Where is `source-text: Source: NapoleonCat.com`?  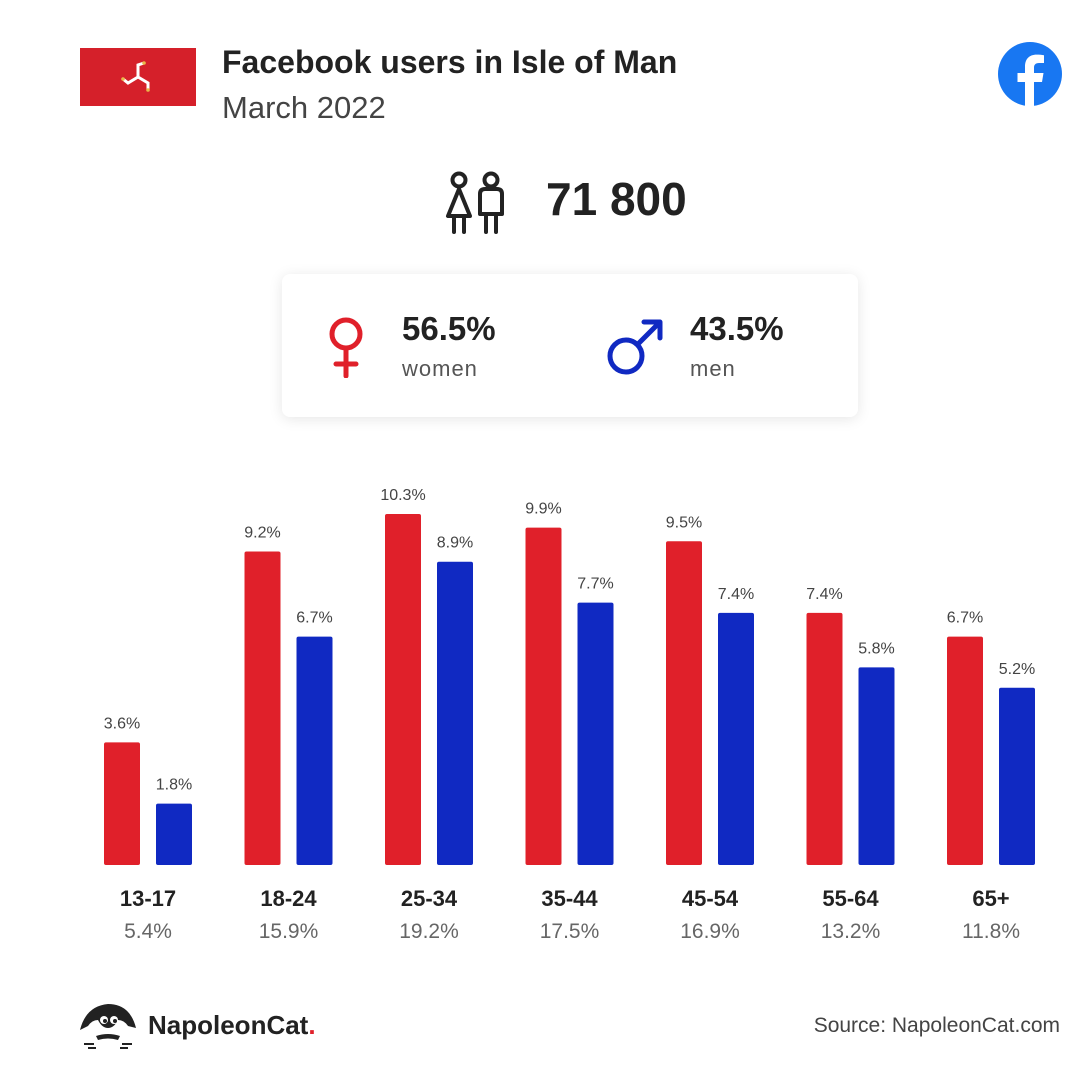
source-text: Source: NapoleonCat.com is located at coordinates (936, 1025).